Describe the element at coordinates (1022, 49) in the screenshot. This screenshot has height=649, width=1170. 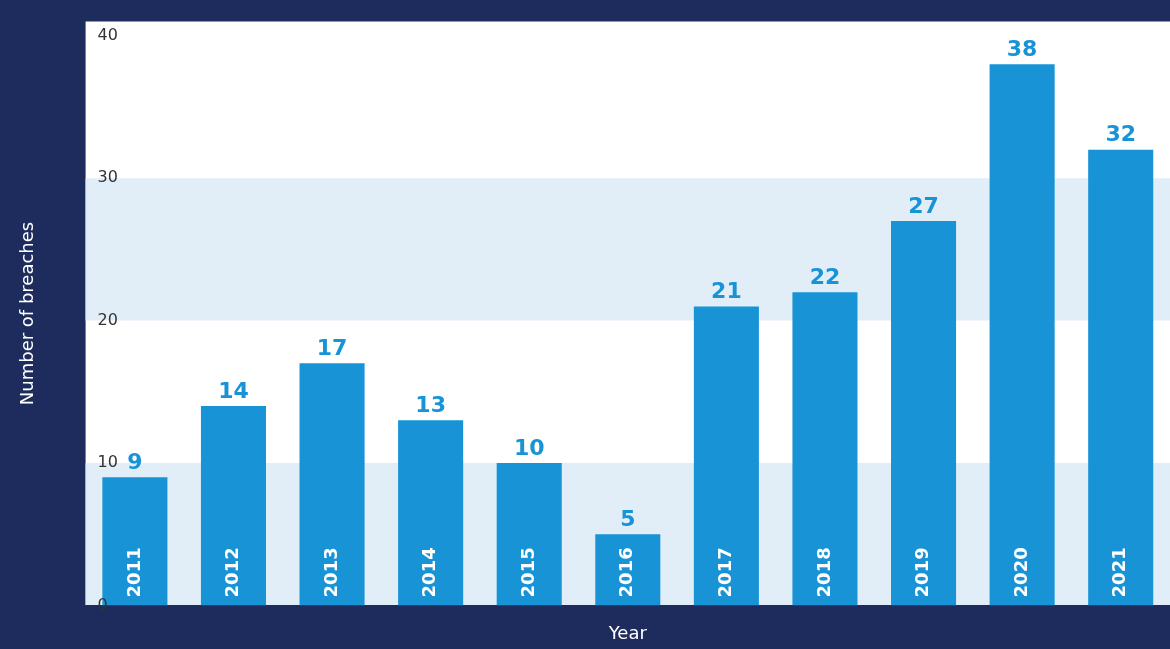
I see `data-label: 38` at that location.